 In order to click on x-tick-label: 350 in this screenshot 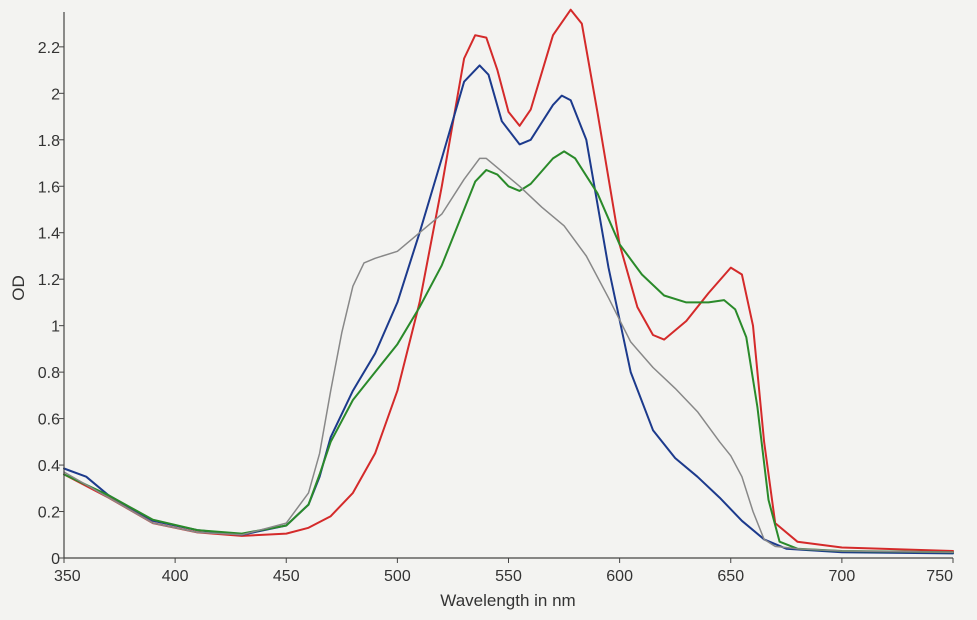, I will do `click(67, 576)`.